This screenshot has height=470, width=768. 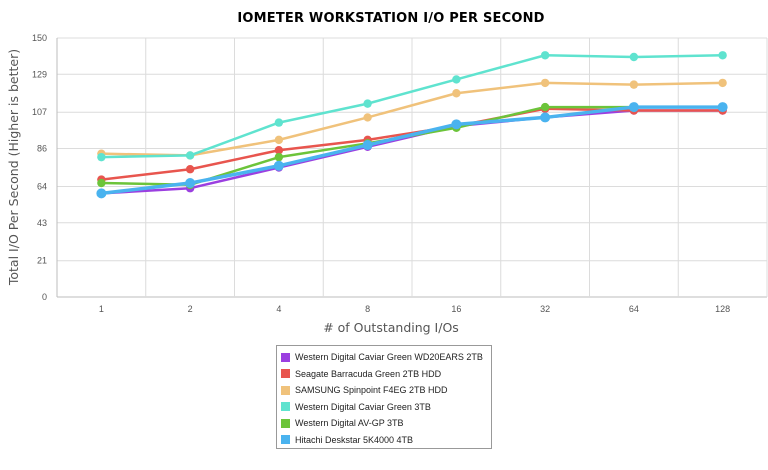 I want to click on legend-label: Seagate Barracuda Green 2TB HDD, so click(x=368, y=373).